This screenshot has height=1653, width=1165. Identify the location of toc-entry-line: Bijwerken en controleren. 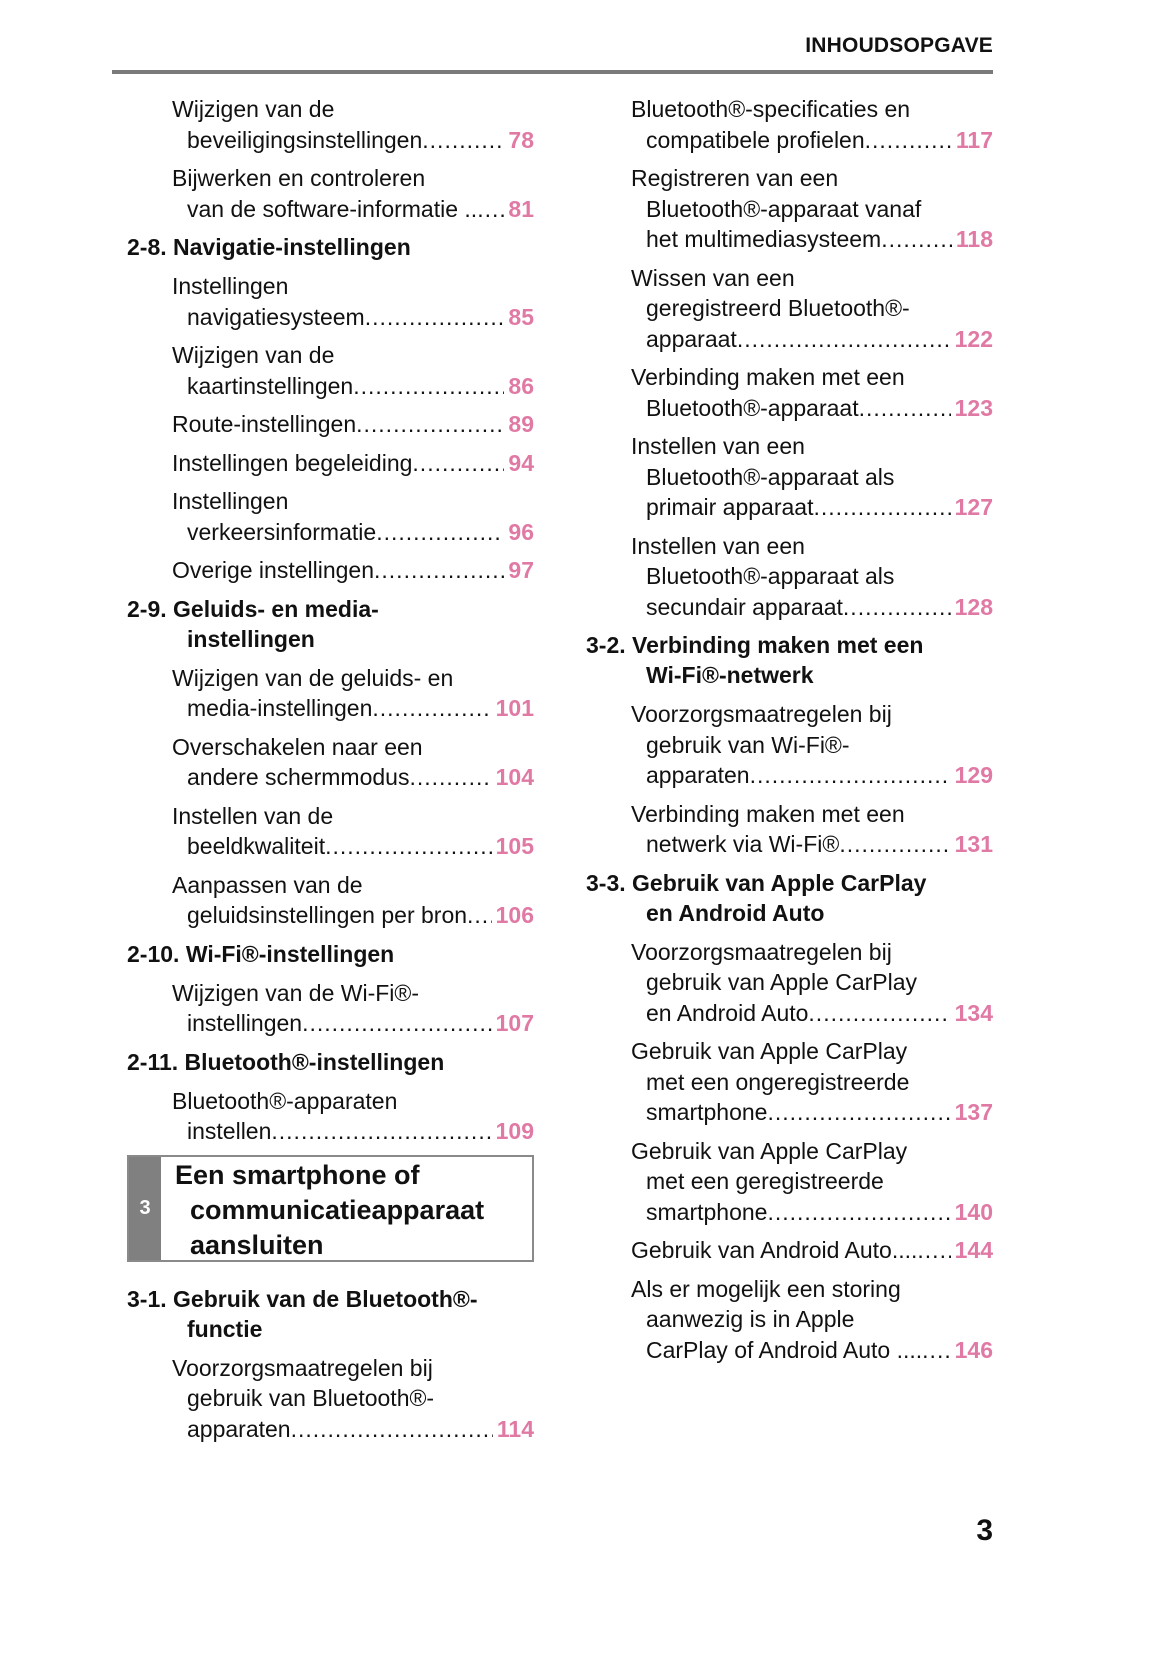
(299, 178).